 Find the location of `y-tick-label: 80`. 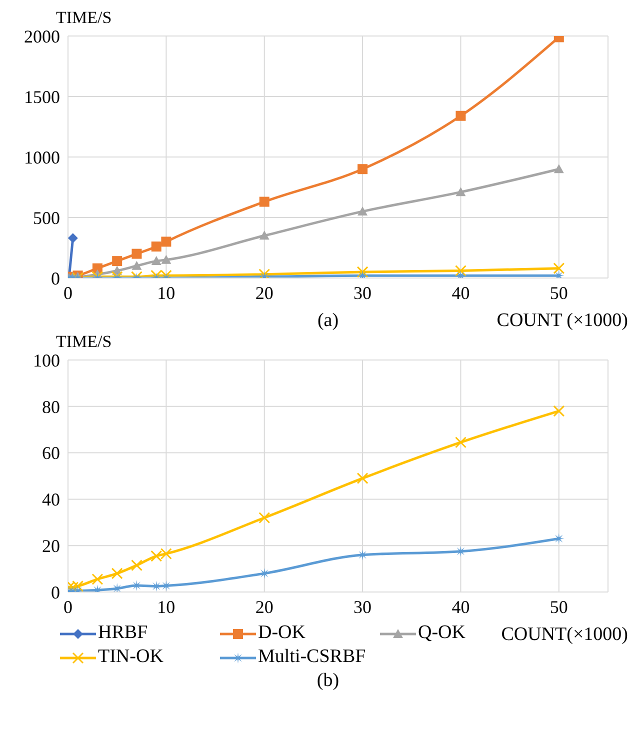

y-tick-label: 80 is located at coordinates (51, 406).